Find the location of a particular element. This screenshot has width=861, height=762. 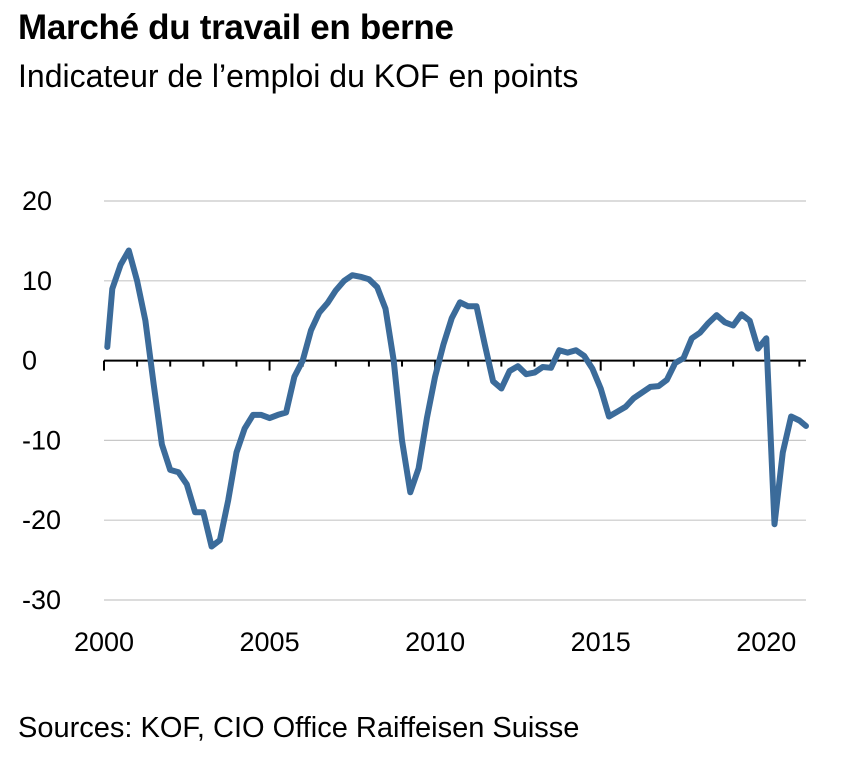

y-tick-label: -10 is located at coordinates (41, 440).